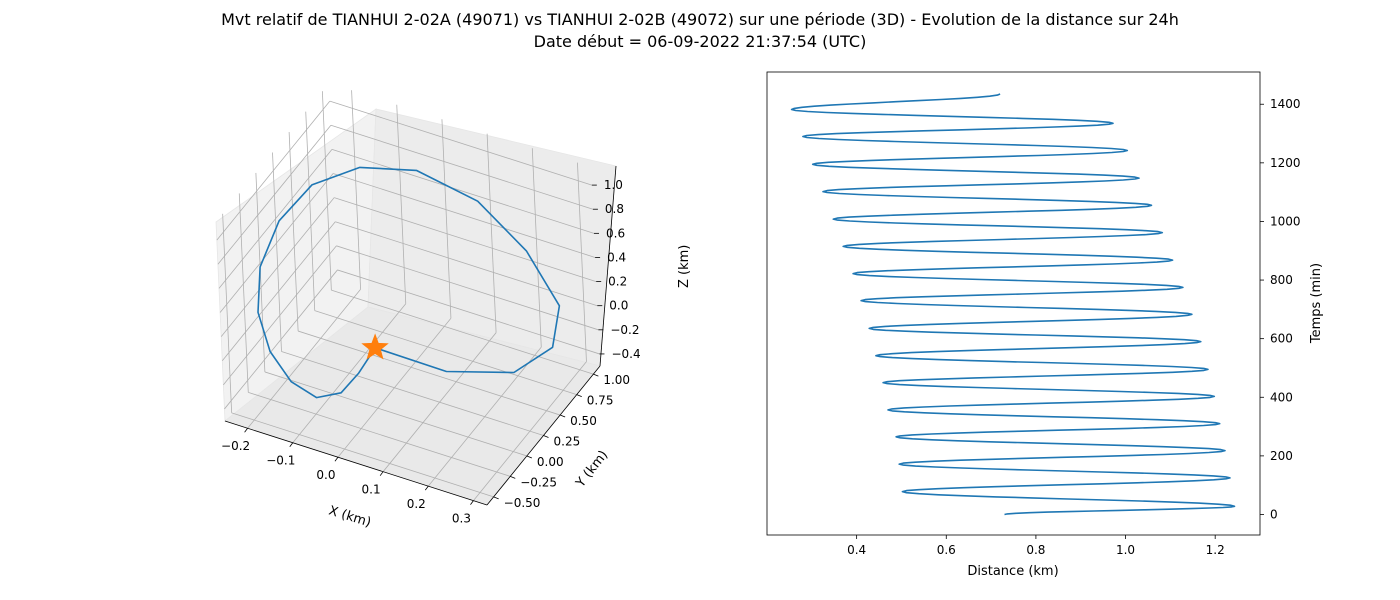  I want to click on x-tick-label: 0.2, so click(416, 504).